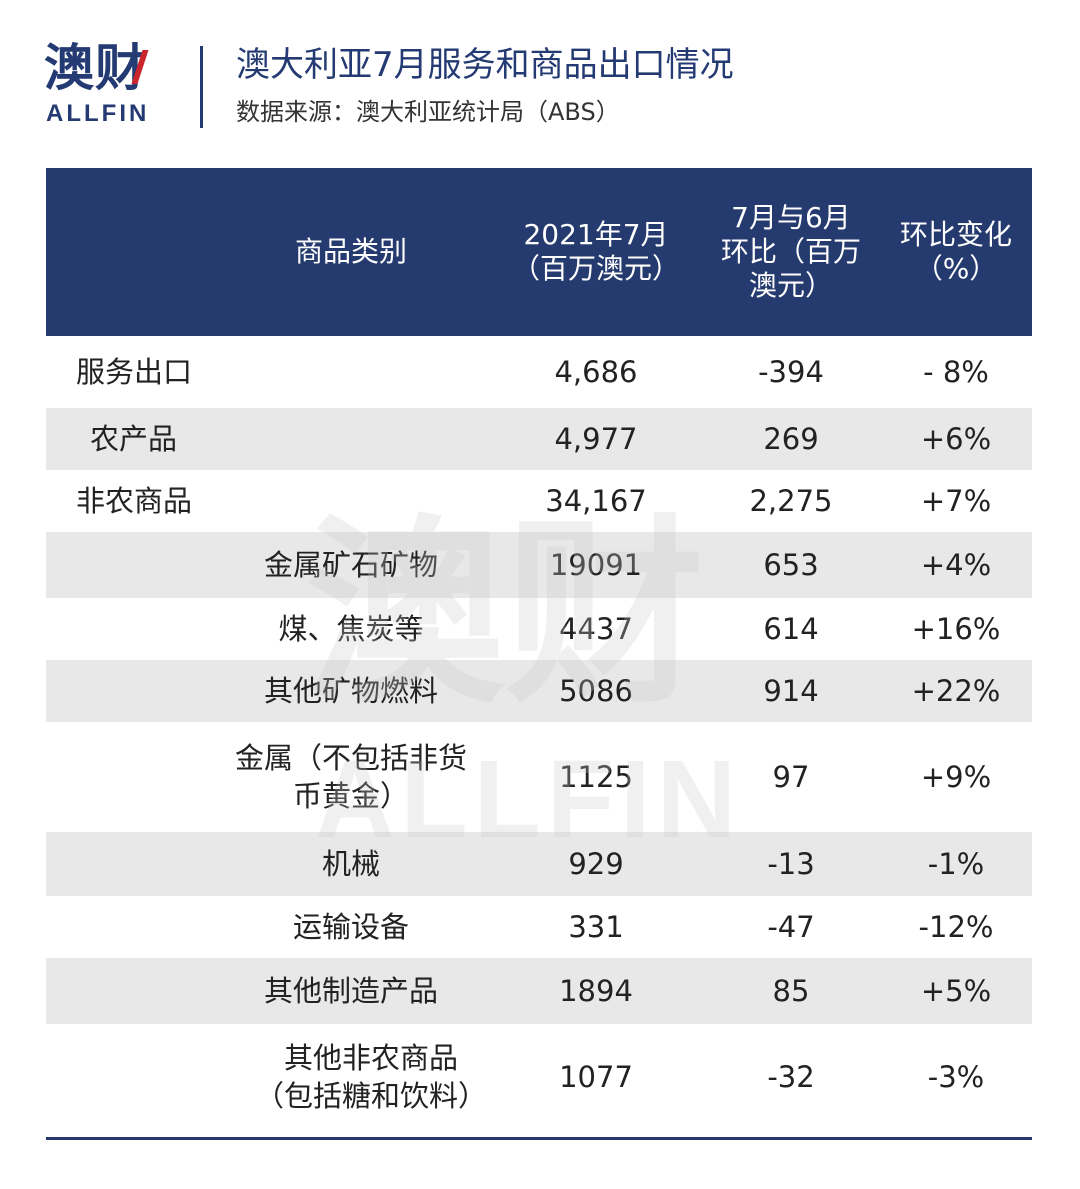 The height and width of the screenshot is (1189, 1080). I want to click on change-cell: -47, so click(791, 927).